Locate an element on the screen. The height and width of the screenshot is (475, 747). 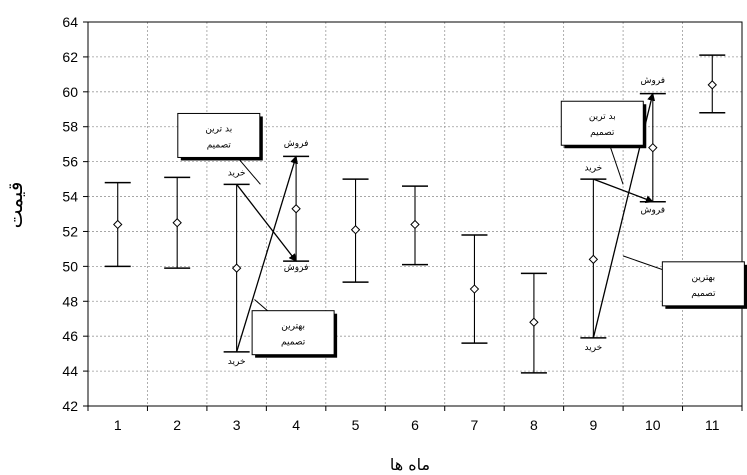
x-tick-label: 1 is located at coordinates (118, 425).